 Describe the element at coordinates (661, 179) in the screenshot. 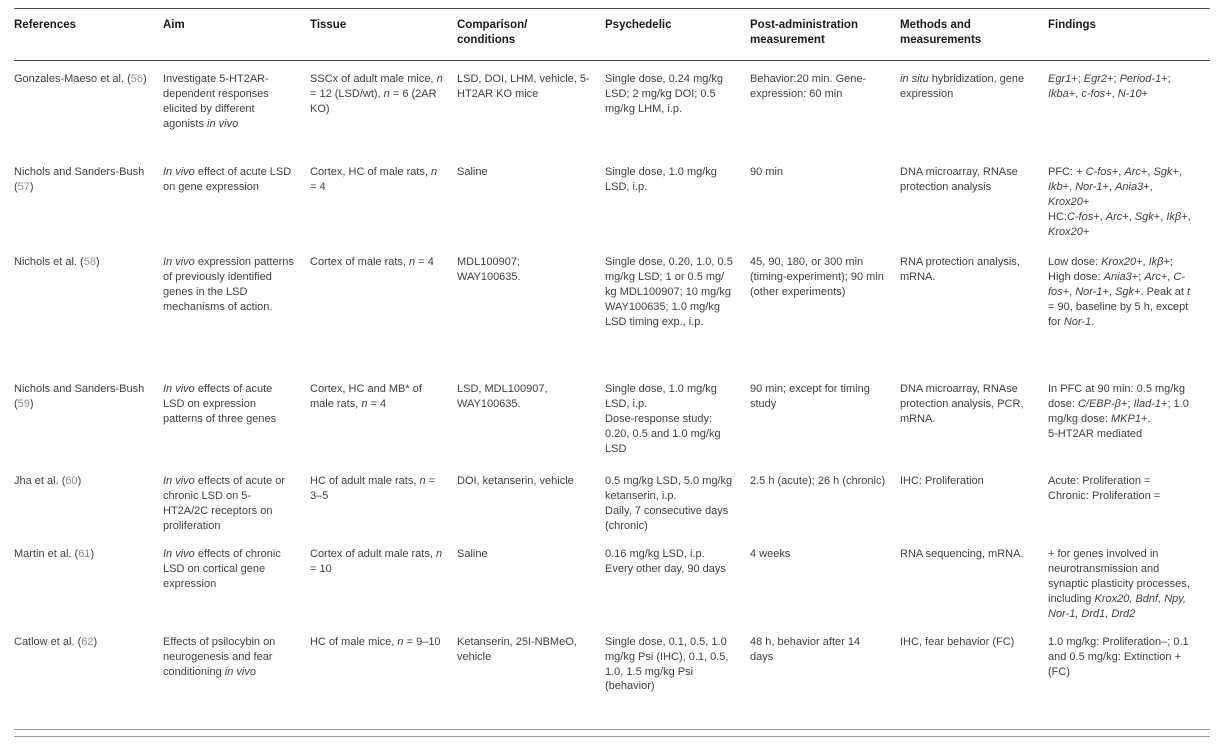

I see `cell-psychedelic: Single dose, 1.0 mg/kg LSD, i.p.` at that location.